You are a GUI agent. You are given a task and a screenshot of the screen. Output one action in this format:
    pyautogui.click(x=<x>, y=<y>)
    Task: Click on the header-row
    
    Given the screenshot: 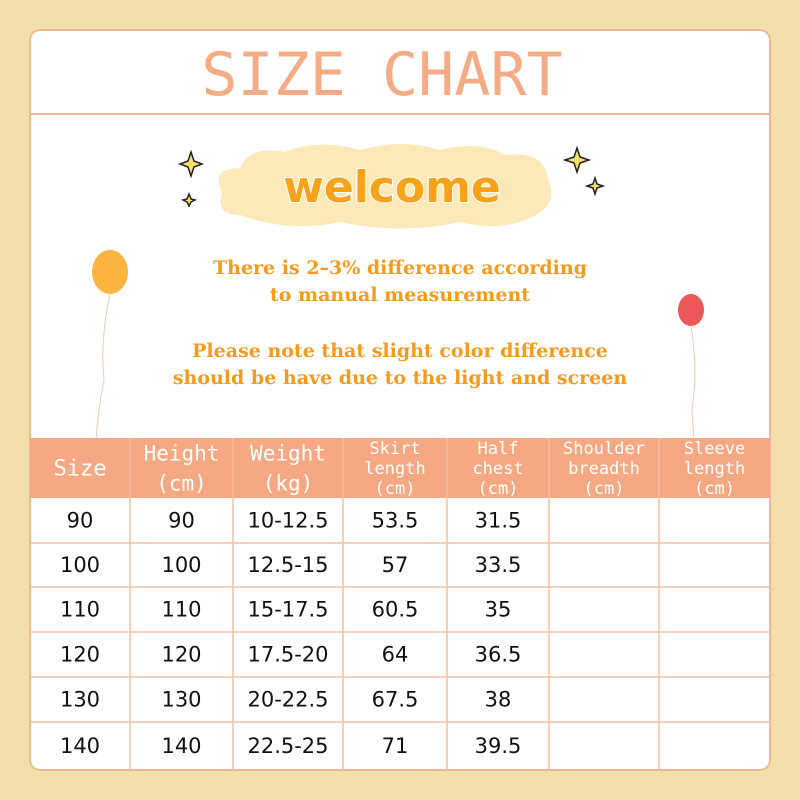 What is the action you would take?
    pyautogui.click(x=400, y=468)
    